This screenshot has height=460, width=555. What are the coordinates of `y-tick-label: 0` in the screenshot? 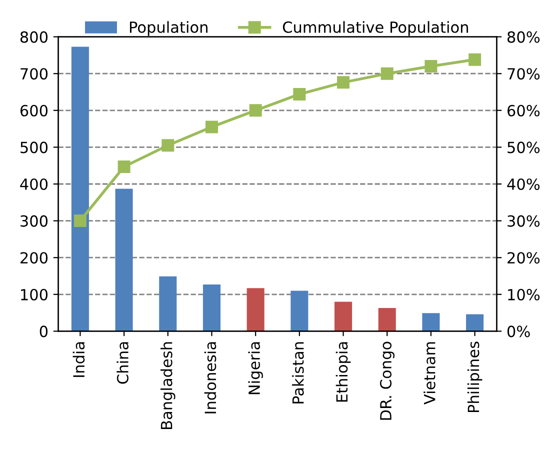 It's located at (44, 332).